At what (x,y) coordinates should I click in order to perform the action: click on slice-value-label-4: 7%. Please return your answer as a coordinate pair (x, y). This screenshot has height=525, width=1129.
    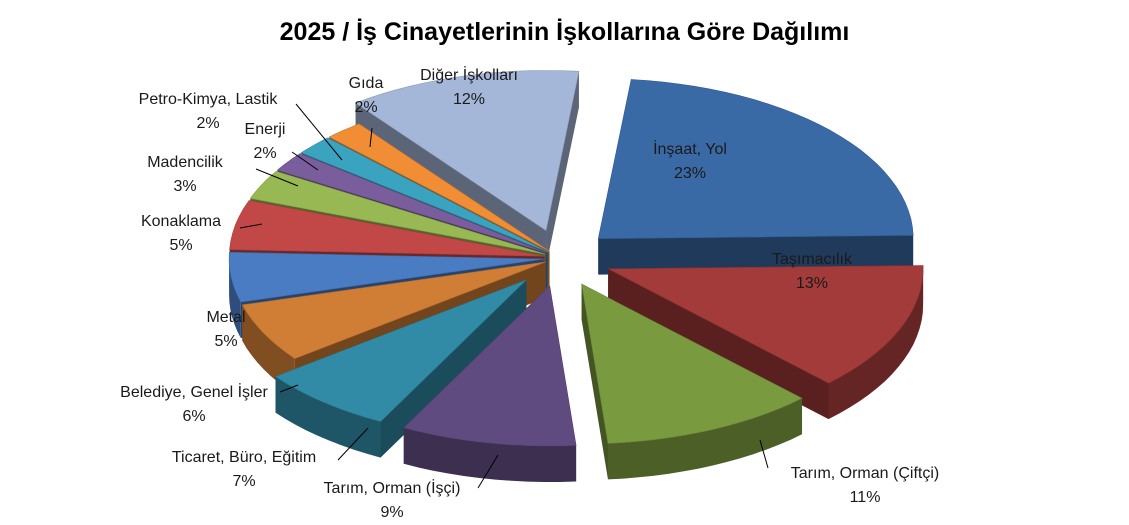
    Looking at the image, I should click on (243, 481).